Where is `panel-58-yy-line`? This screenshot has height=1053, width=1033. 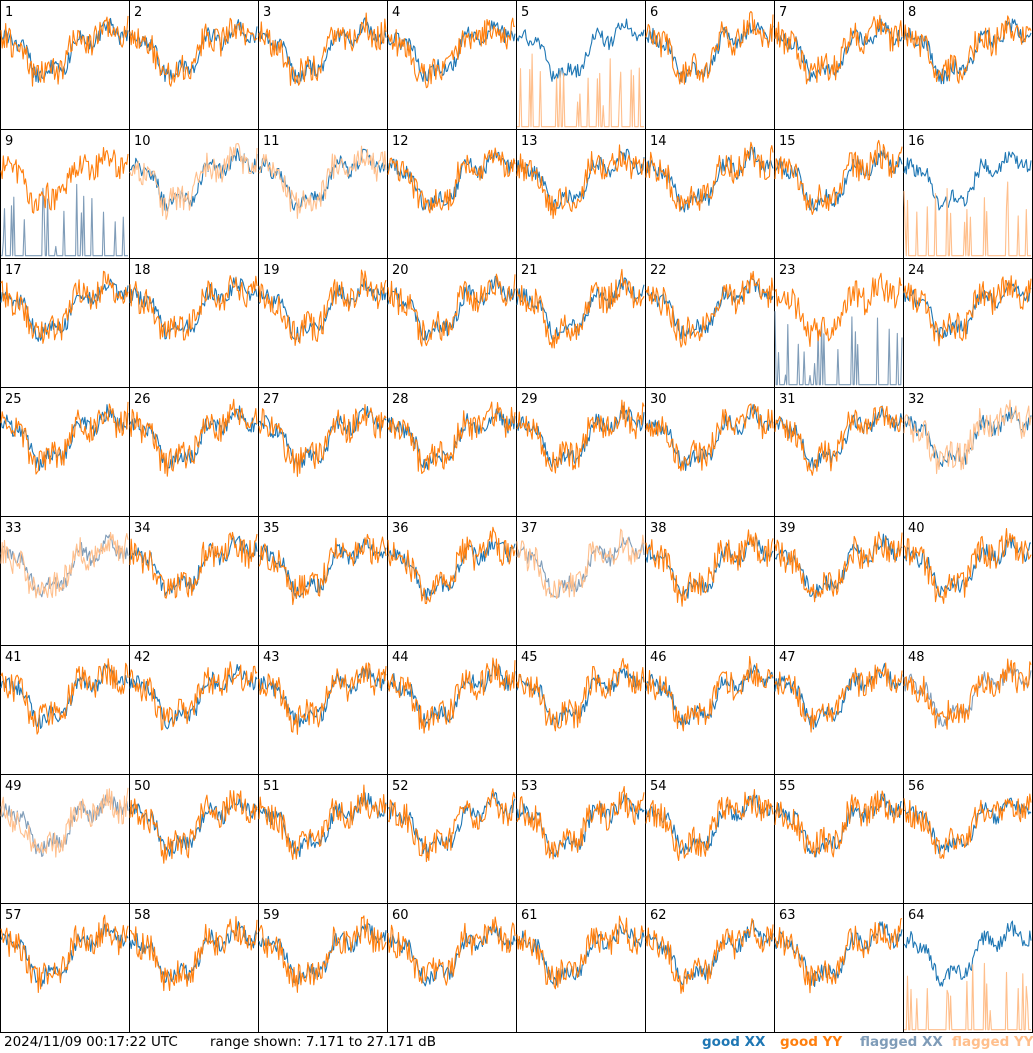 panel-58-yy-line is located at coordinates (193, 953).